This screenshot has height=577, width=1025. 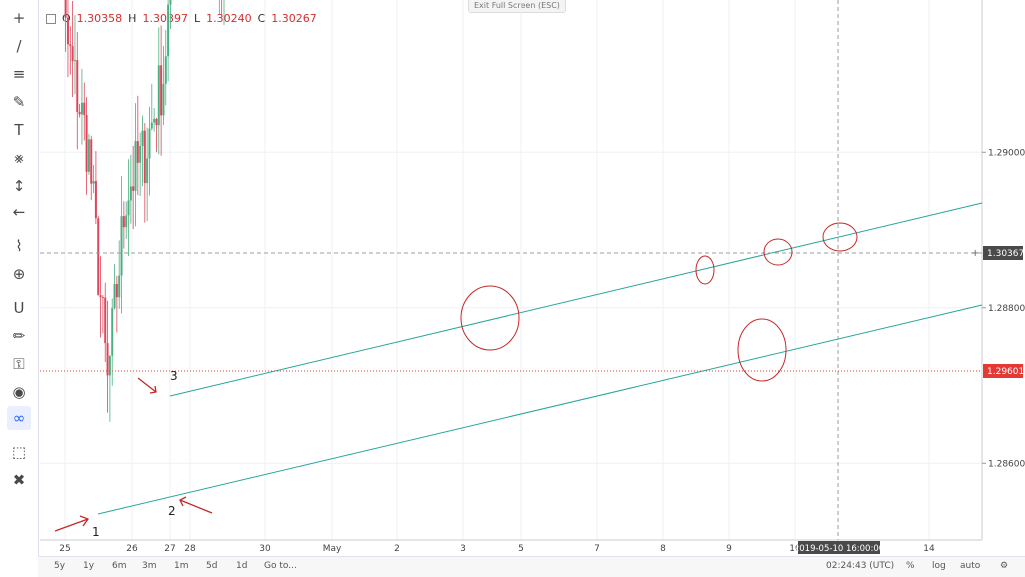 I want to click on price-tick-label: 1.29000, so click(x=1006, y=153).